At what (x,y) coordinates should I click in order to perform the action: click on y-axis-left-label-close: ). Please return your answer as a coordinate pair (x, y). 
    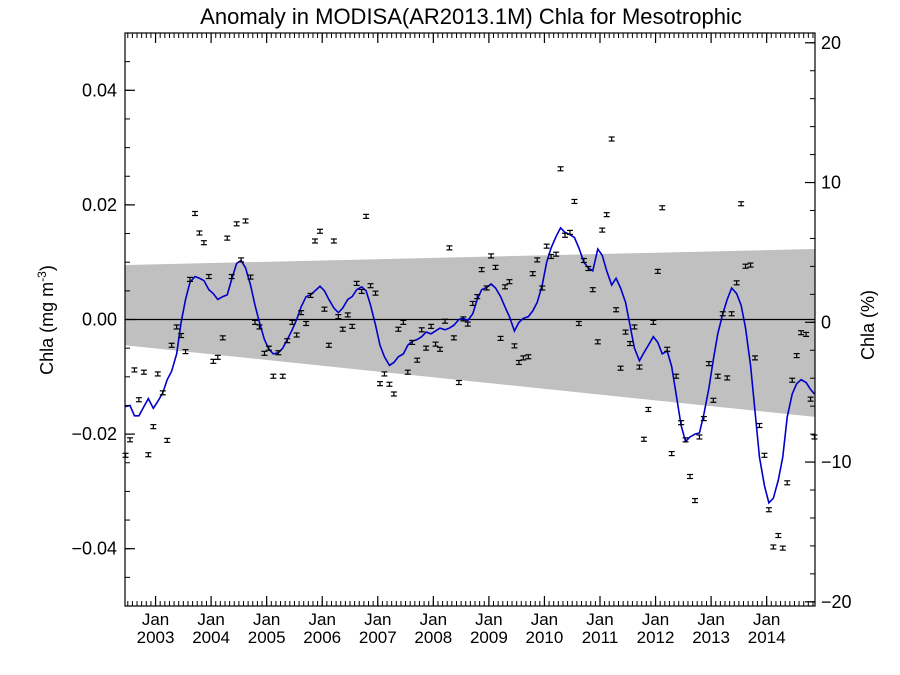
    Looking at the image, I should click on (47, 268).